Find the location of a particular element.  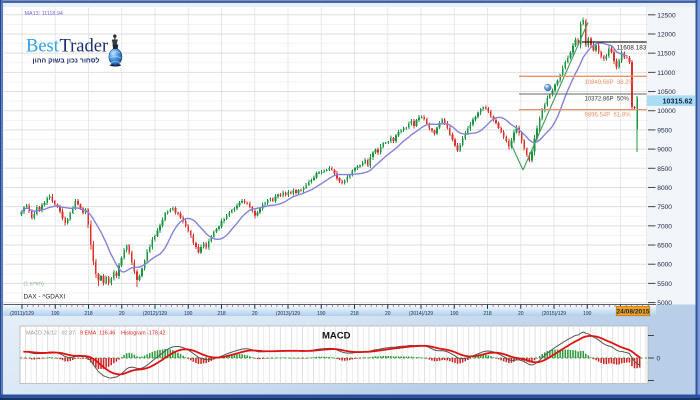

svg-text: 0 is located at coordinates (659, 358).